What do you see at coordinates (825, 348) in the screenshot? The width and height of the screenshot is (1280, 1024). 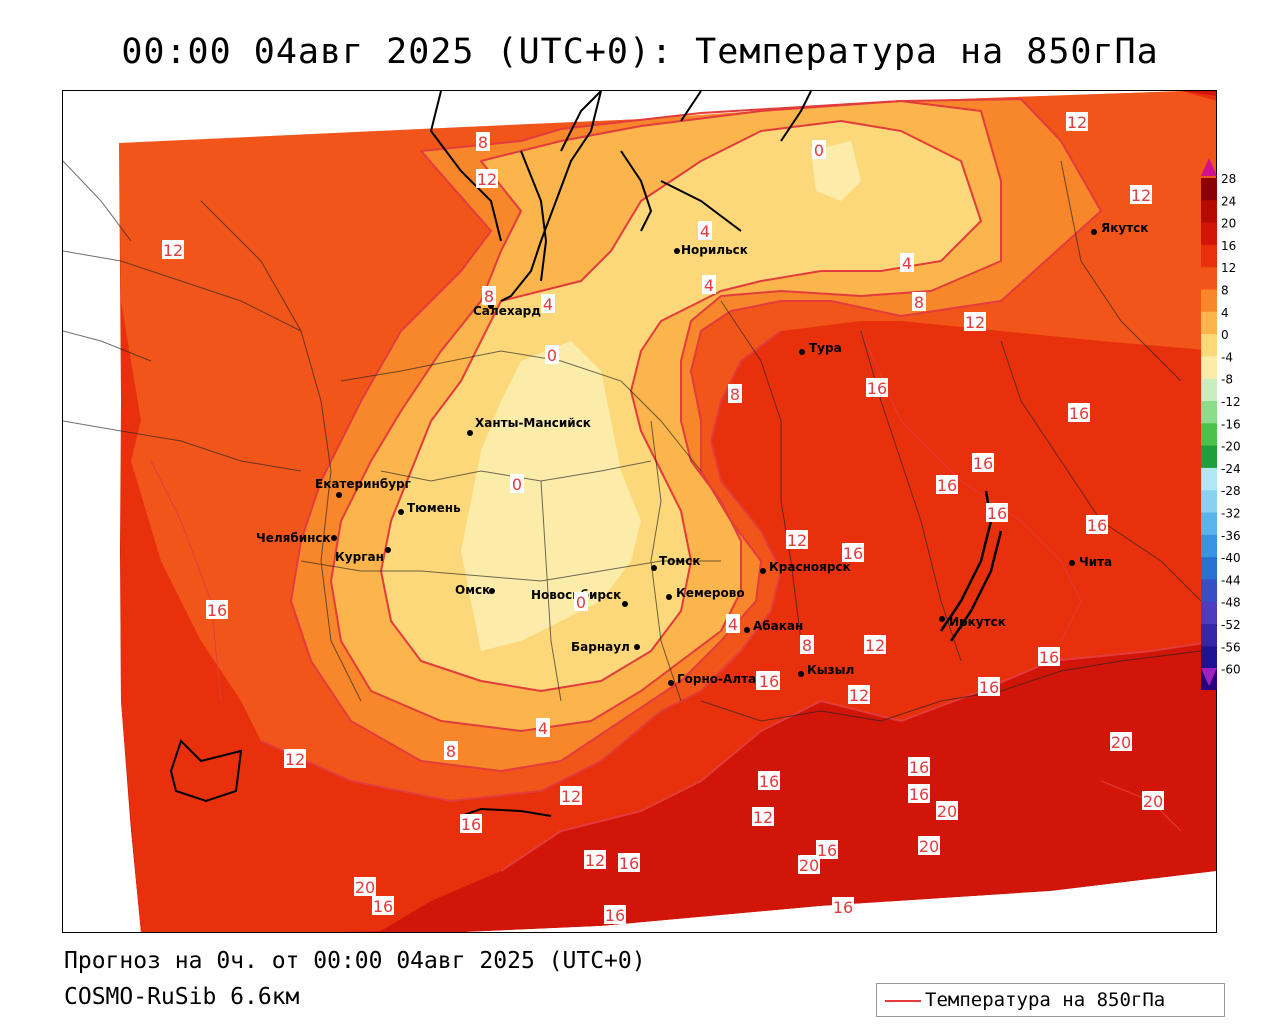 I see `svg-text: Тура` at bounding box center [825, 348].